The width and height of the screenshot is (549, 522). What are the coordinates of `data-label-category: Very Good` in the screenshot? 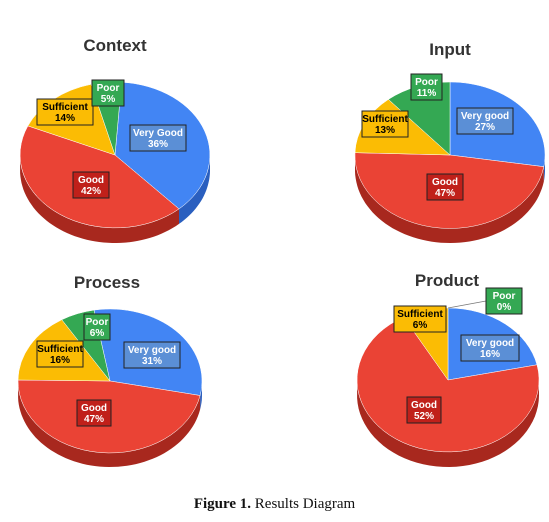 It's located at (158, 133).